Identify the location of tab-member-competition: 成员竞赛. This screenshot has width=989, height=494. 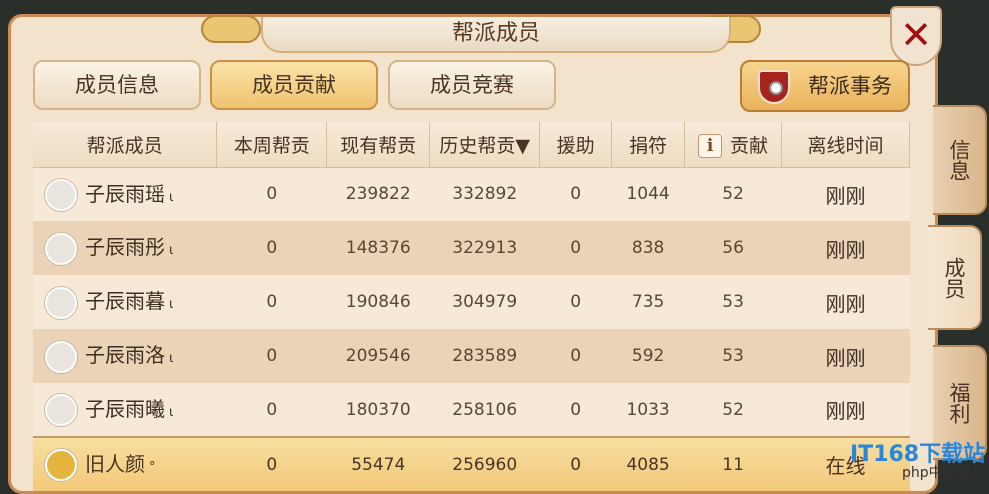
(472, 85).